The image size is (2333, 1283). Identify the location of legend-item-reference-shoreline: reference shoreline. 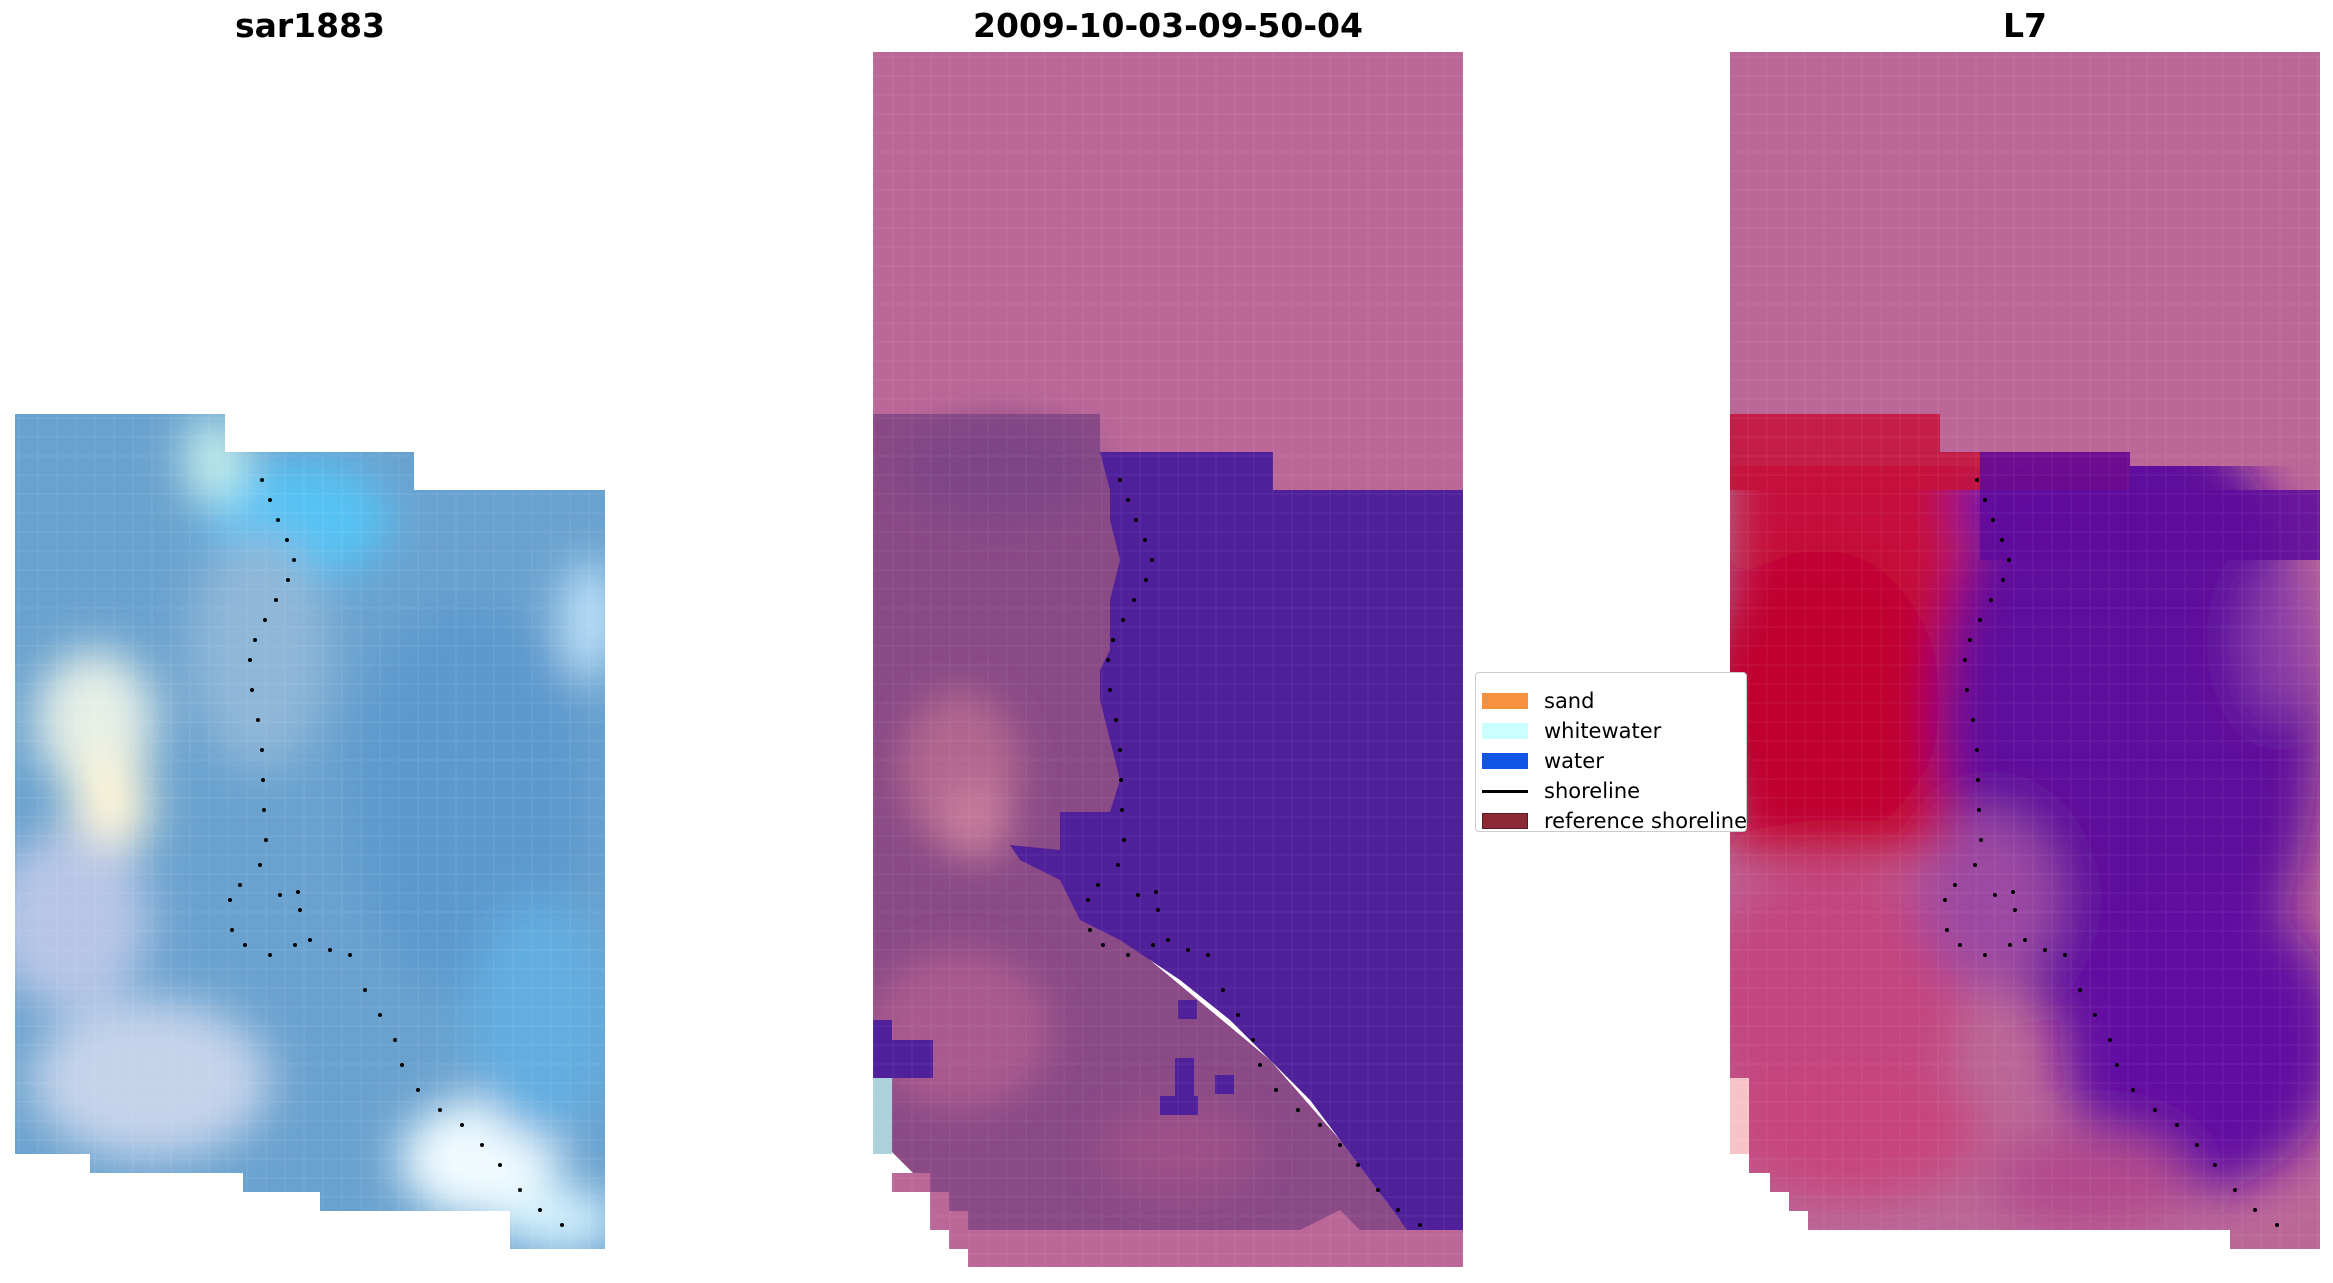
(1614, 820).